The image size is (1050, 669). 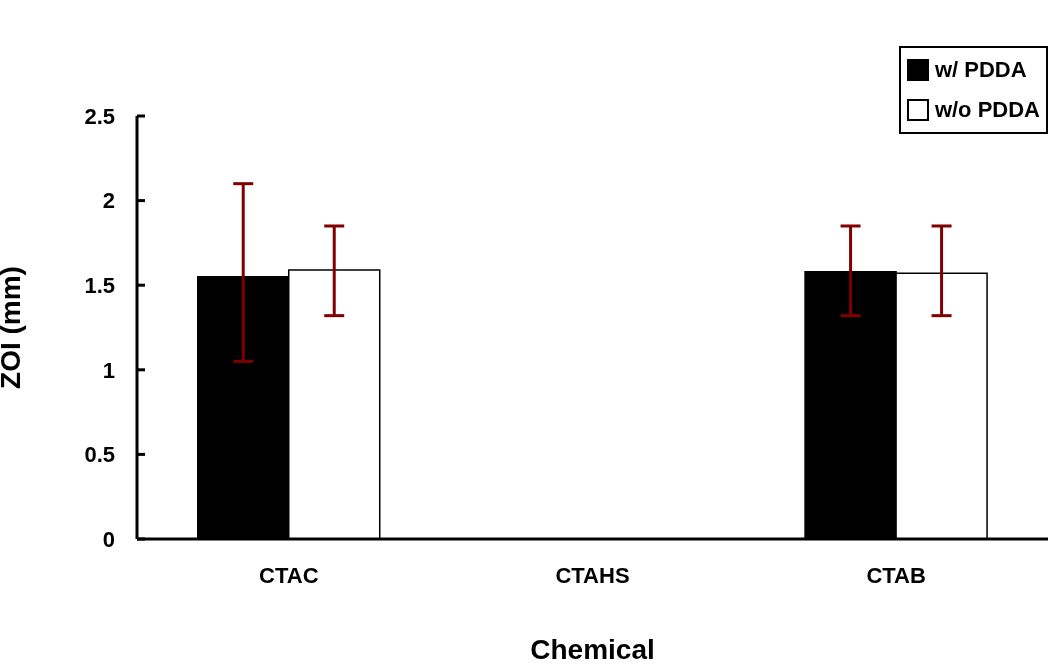 What do you see at coordinates (108, 539) in the screenshot?
I see `y-tick-label: 0` at bounding box center [108, 539].